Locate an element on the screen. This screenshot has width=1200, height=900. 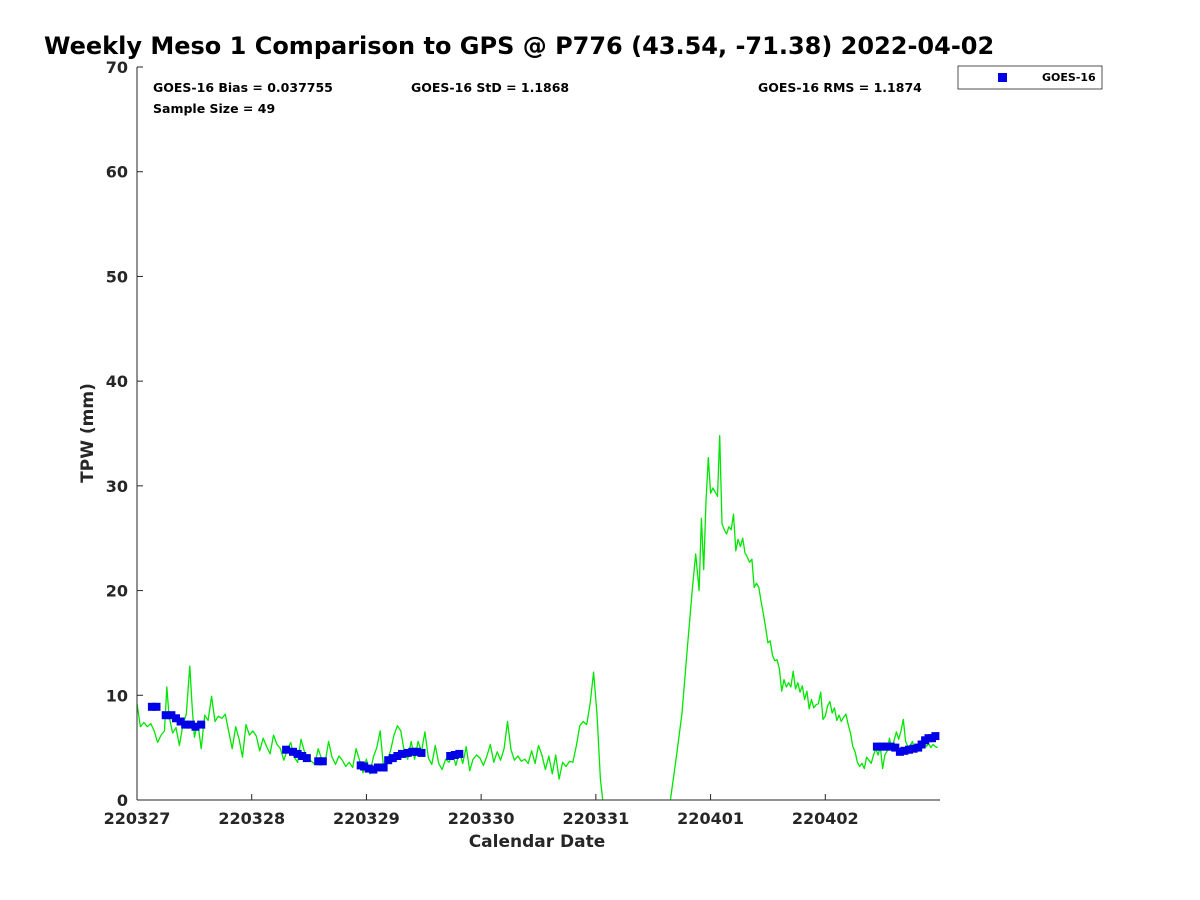
y-tick-label: 10 is located at coordinates (117, 695).